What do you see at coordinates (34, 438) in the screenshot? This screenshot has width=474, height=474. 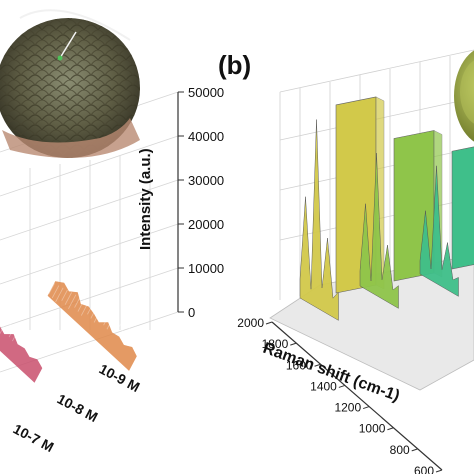 I see `concentration-label-1e-7: 10-7 M` at bounding box center [34, 438].